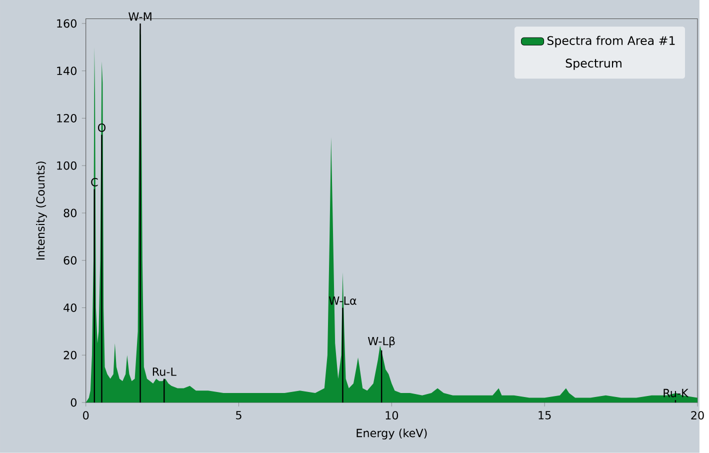 The image size is (709, 453). What do you see at coordinates (594, 64) in the screenshot?
I see `legend-title: Spectrum` at bounding box center [594, 64].